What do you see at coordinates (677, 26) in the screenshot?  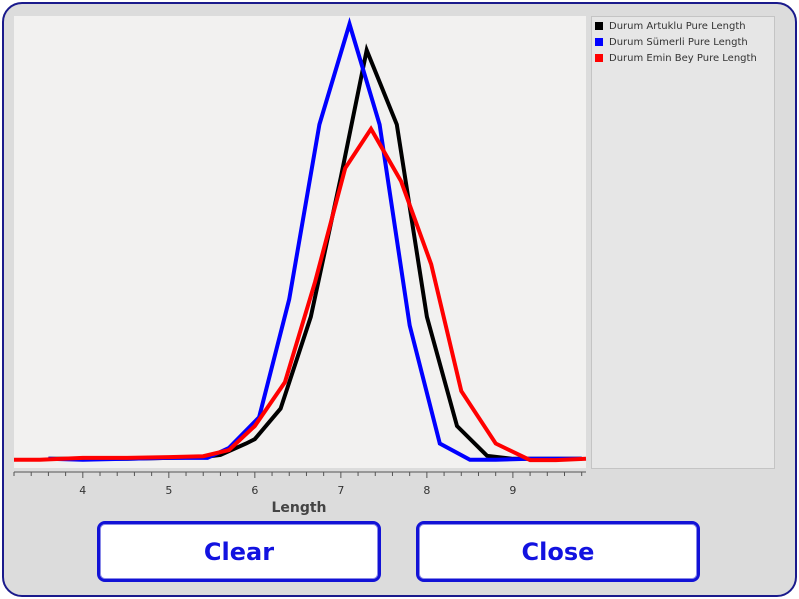 I see `legend-label: Durum Artuklu Pure Length` at bounding box center [677, 26].